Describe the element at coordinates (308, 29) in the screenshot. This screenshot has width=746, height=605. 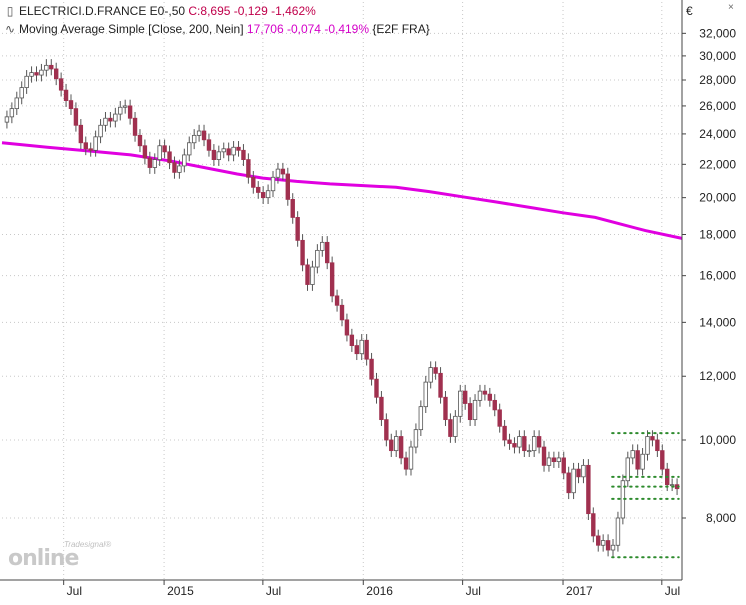
I see `indicator-values: 17,706 -0,074 -0,419%` at that location.